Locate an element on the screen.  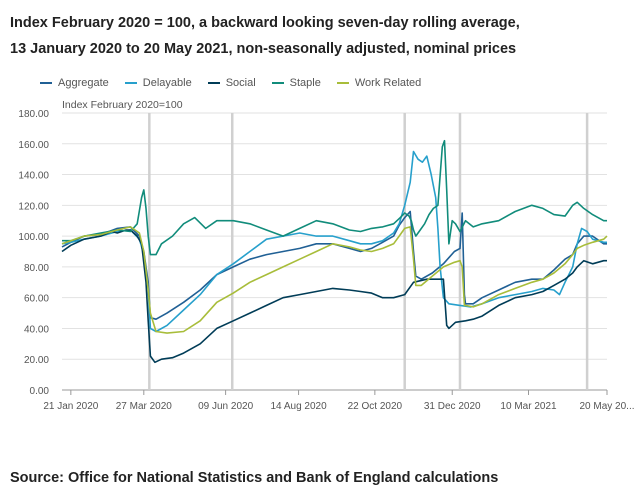
legend-item-social: Social is located at coordinates (231, 83).